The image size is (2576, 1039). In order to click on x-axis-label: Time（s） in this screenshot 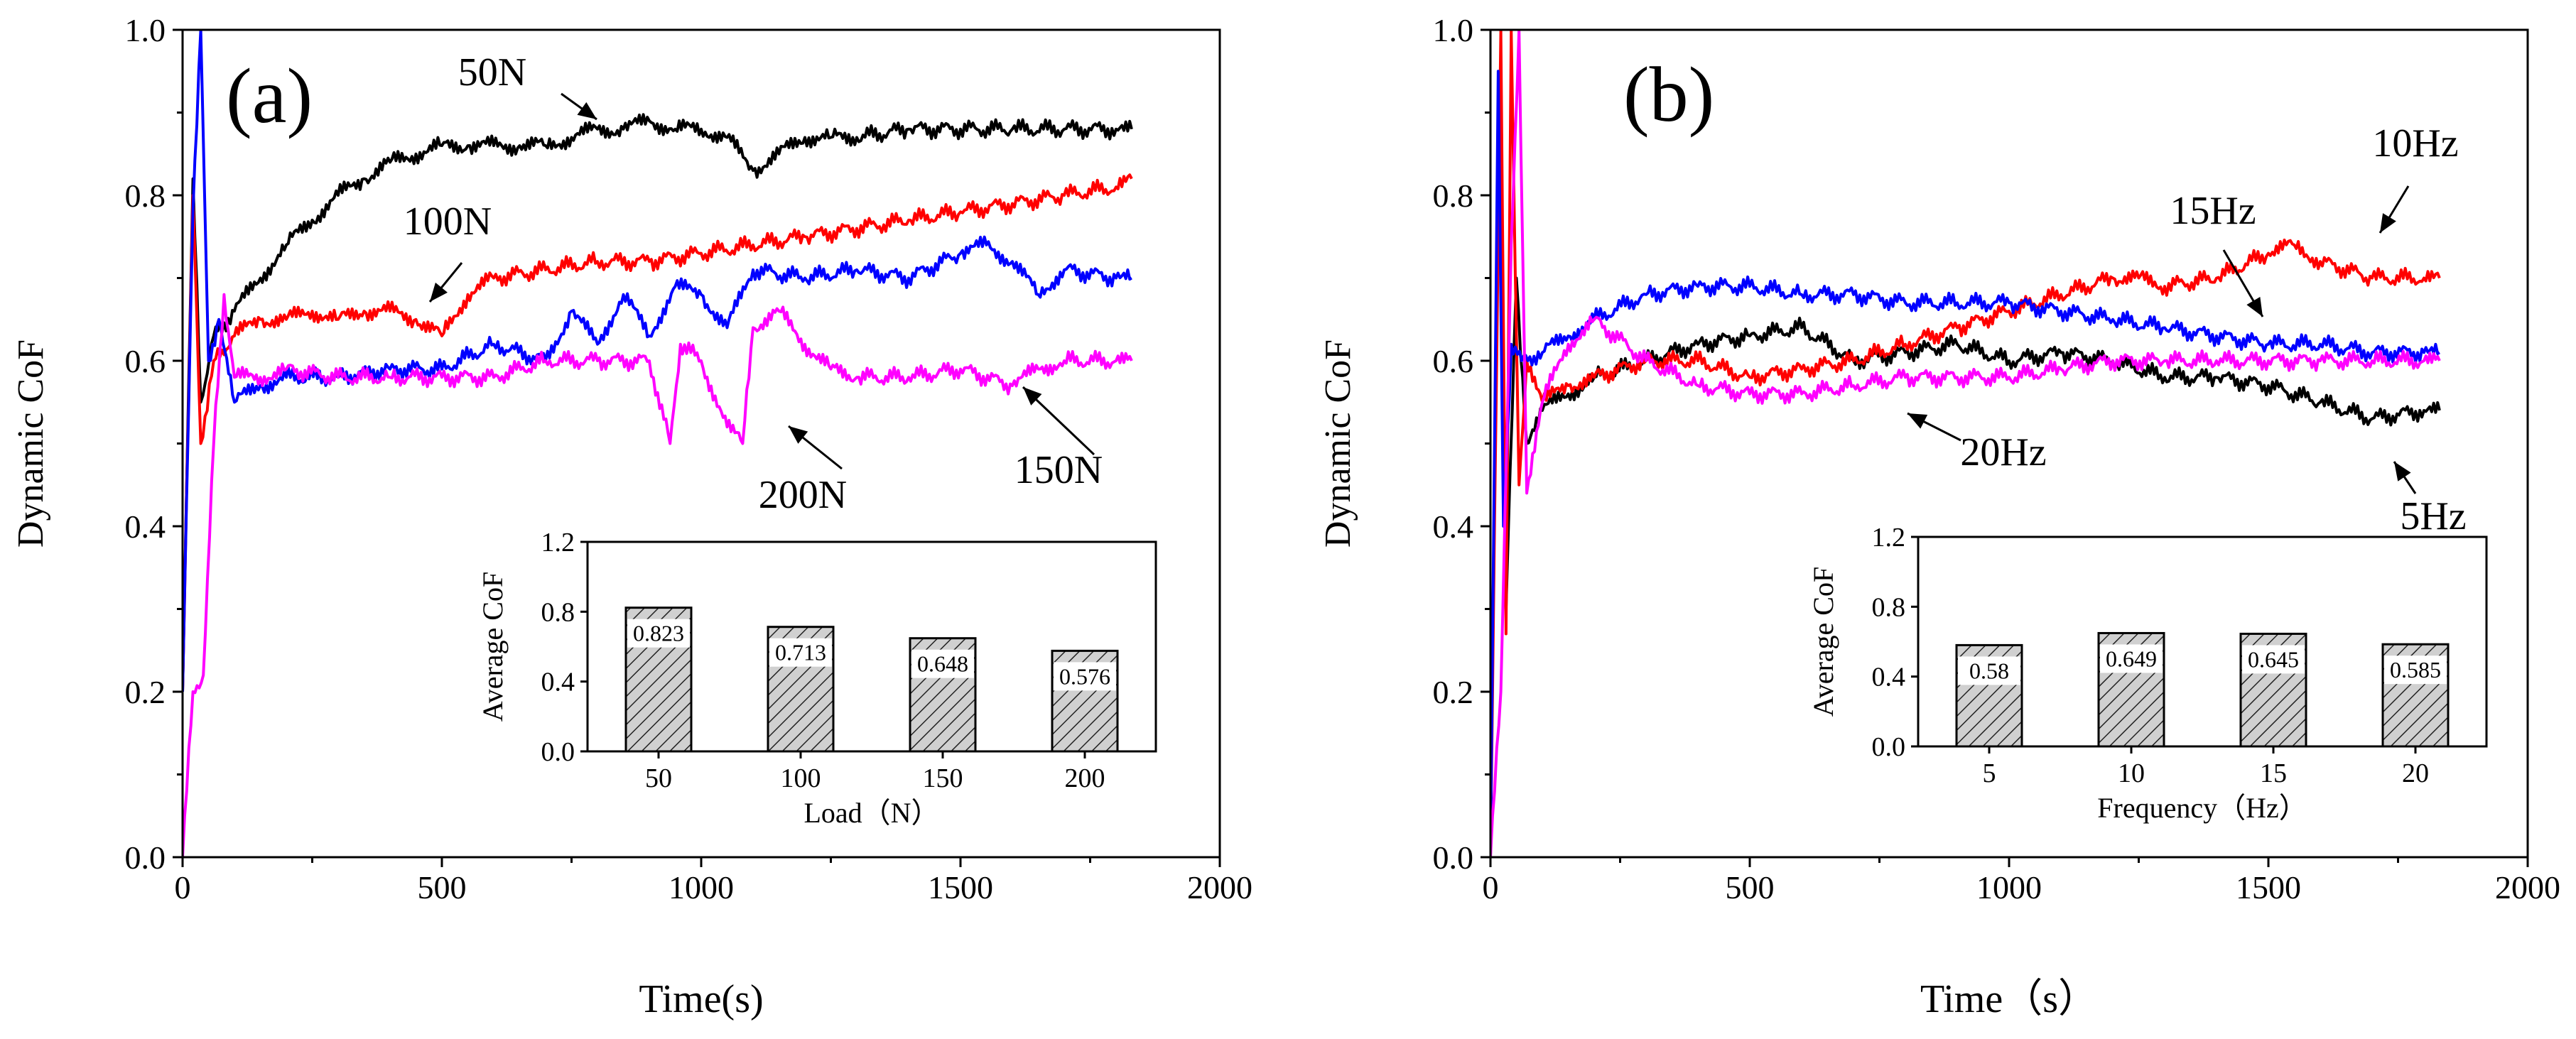, I will do `click(2009, 999)`.